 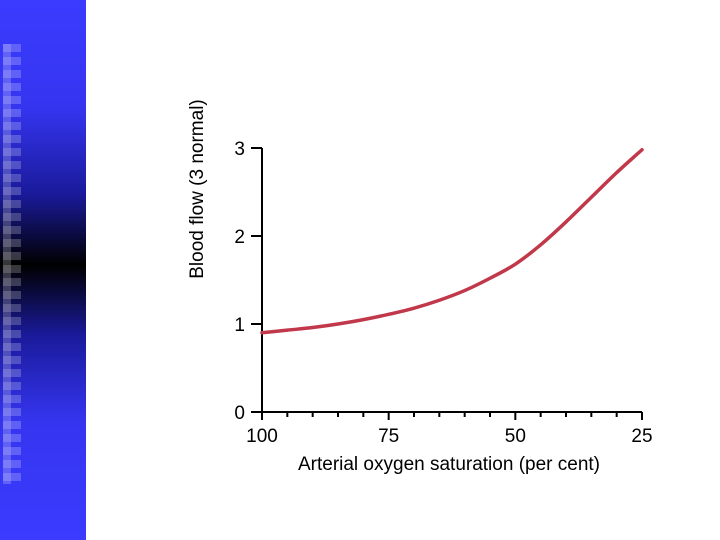 I want to click on x-axis-title: Arterial oxygen saturation (per cent), so click(x=449, y=464).